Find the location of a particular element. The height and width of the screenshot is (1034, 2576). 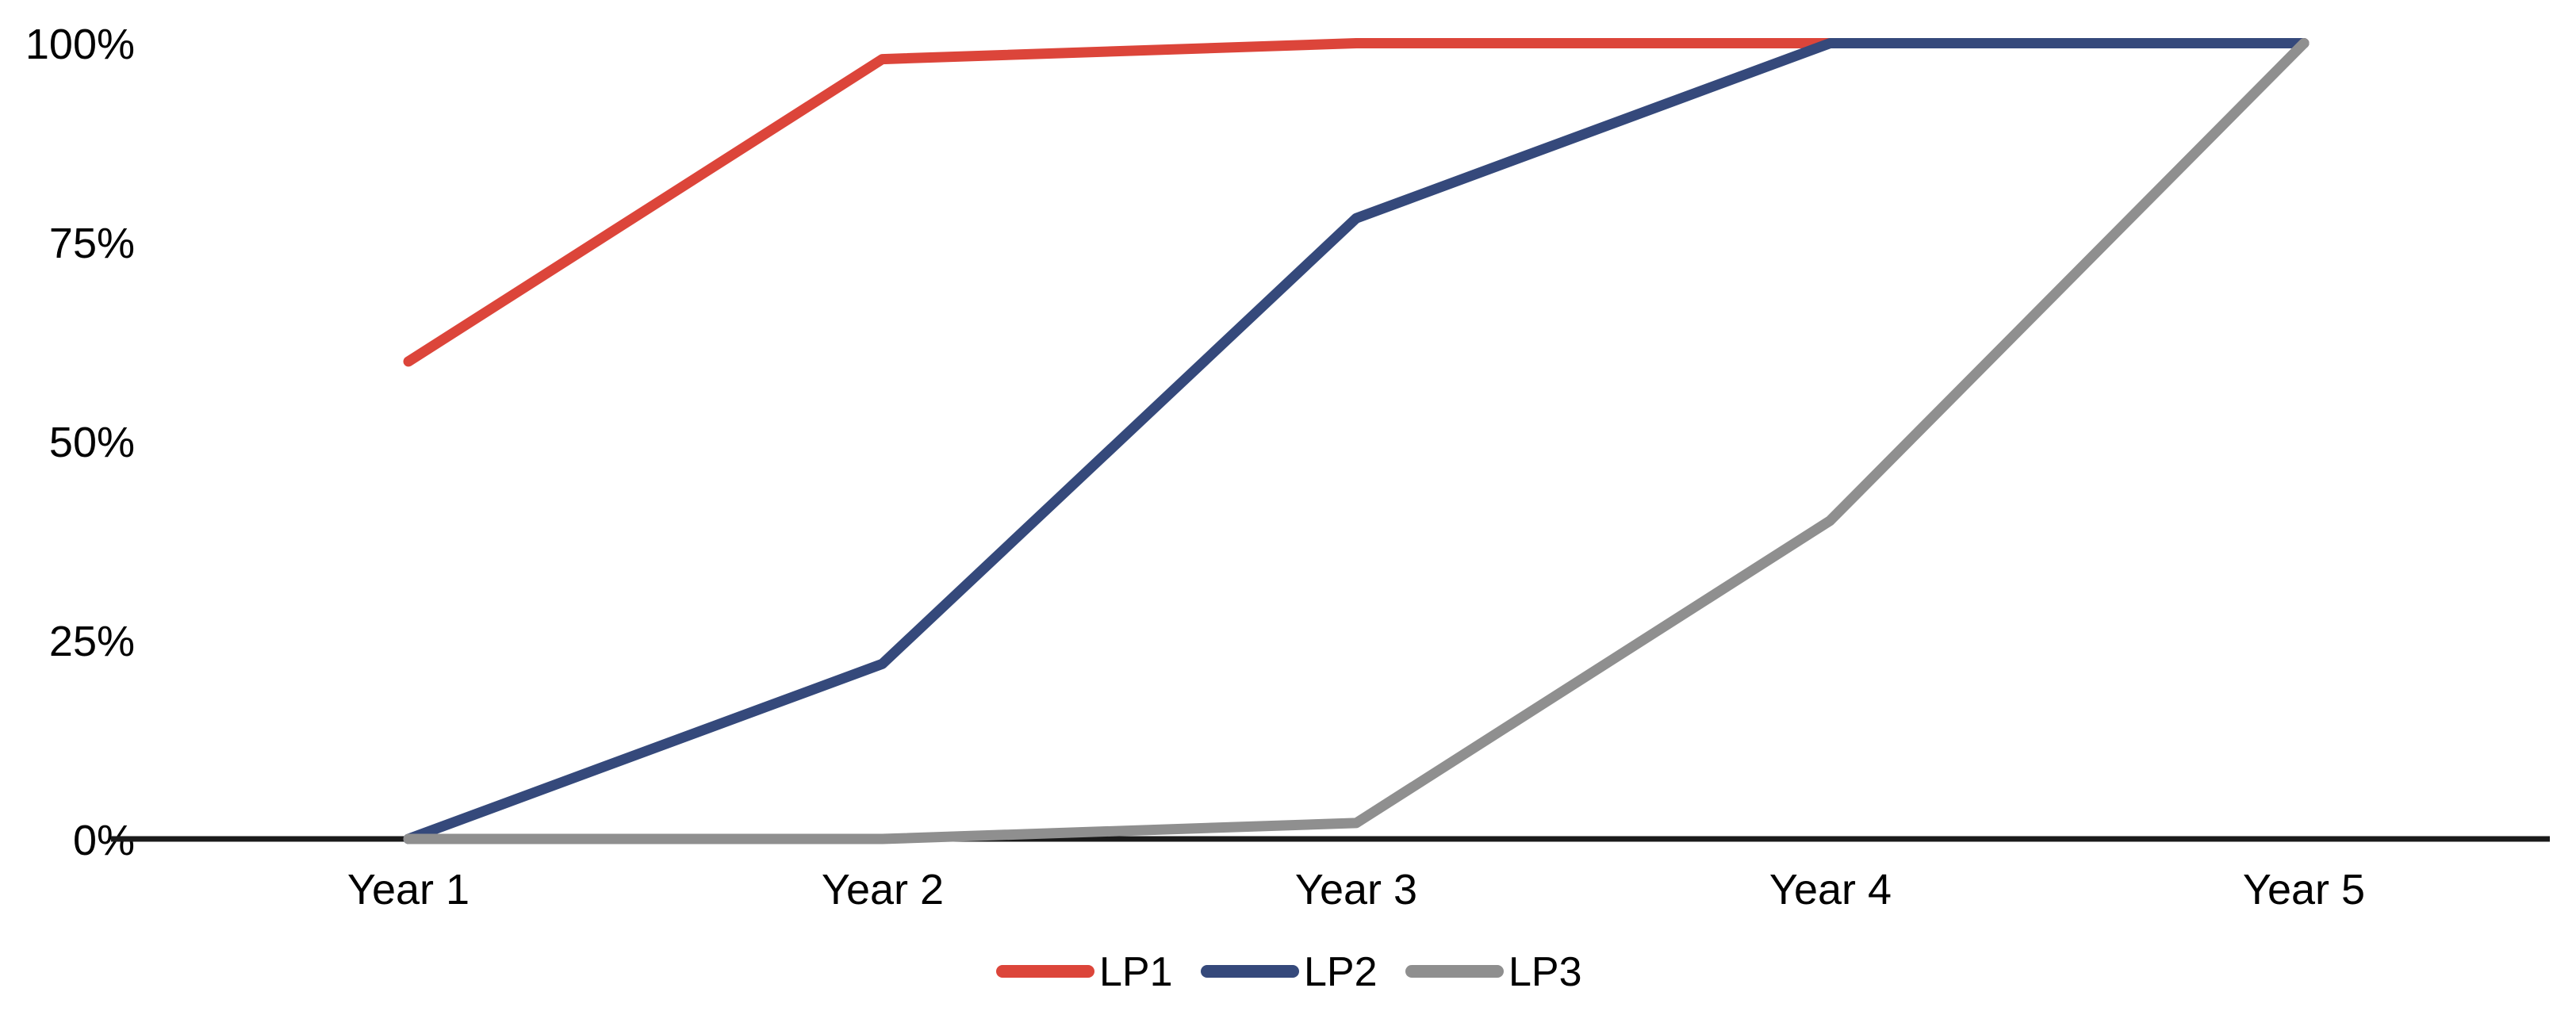

legend-item-lp2: LP2 is located at coordinates (1290, 972).